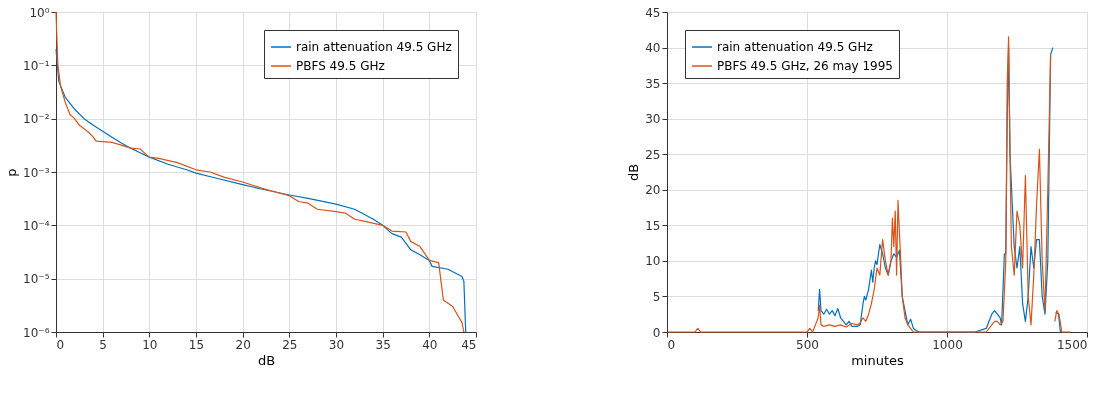 The height and width of the screenshot is (403, 1120). What do you see at coordinates (1072, 344) in the screenshot?
I see `x-tick-label: 1500` at bounding box center [1072, 344].